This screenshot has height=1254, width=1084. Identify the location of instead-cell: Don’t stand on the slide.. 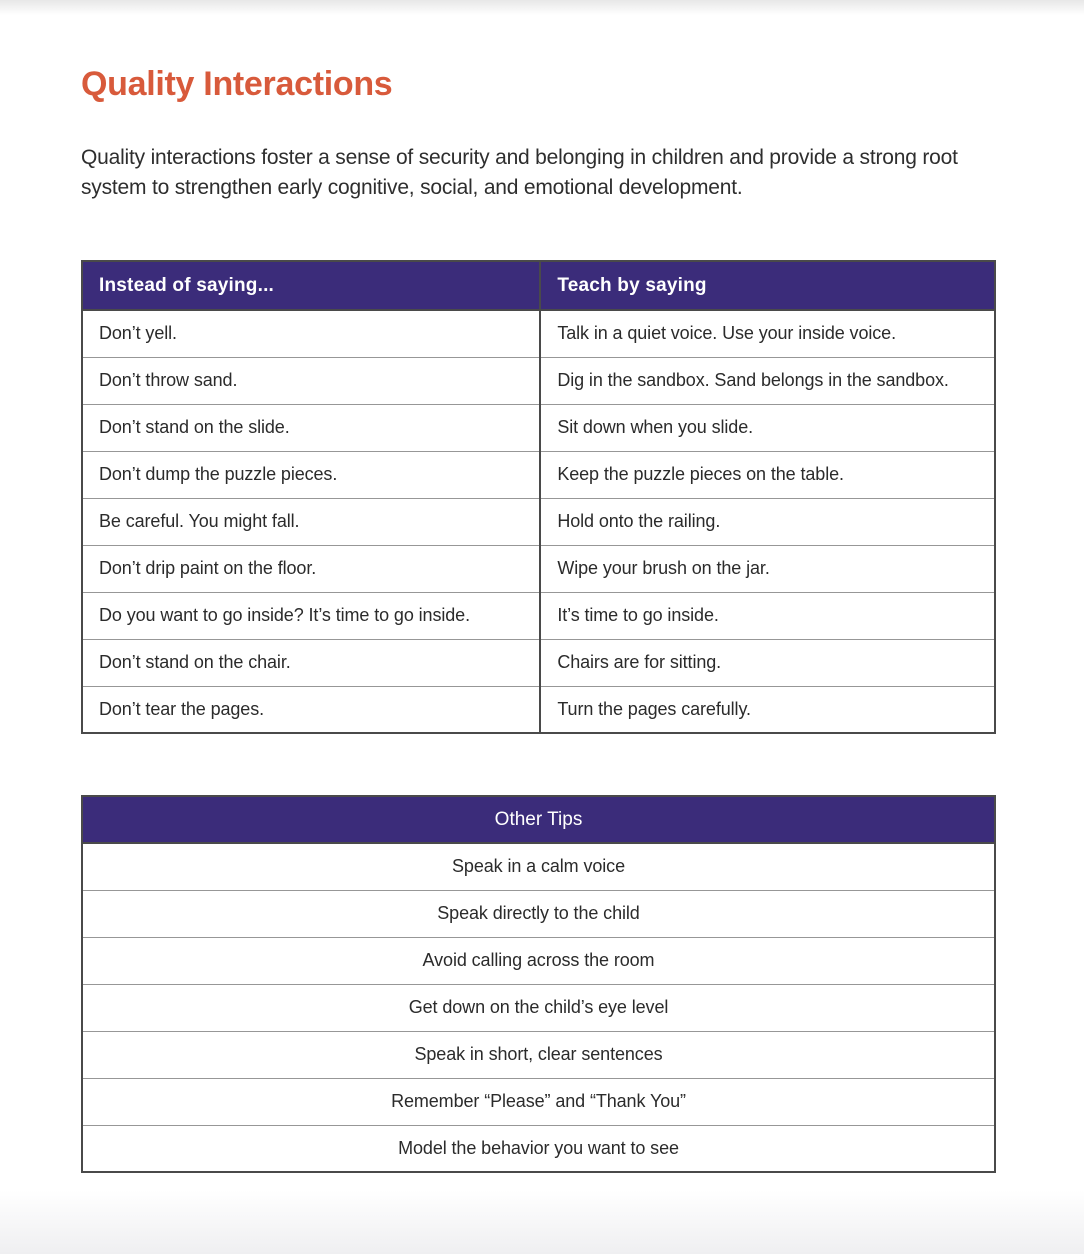
(311, 427).